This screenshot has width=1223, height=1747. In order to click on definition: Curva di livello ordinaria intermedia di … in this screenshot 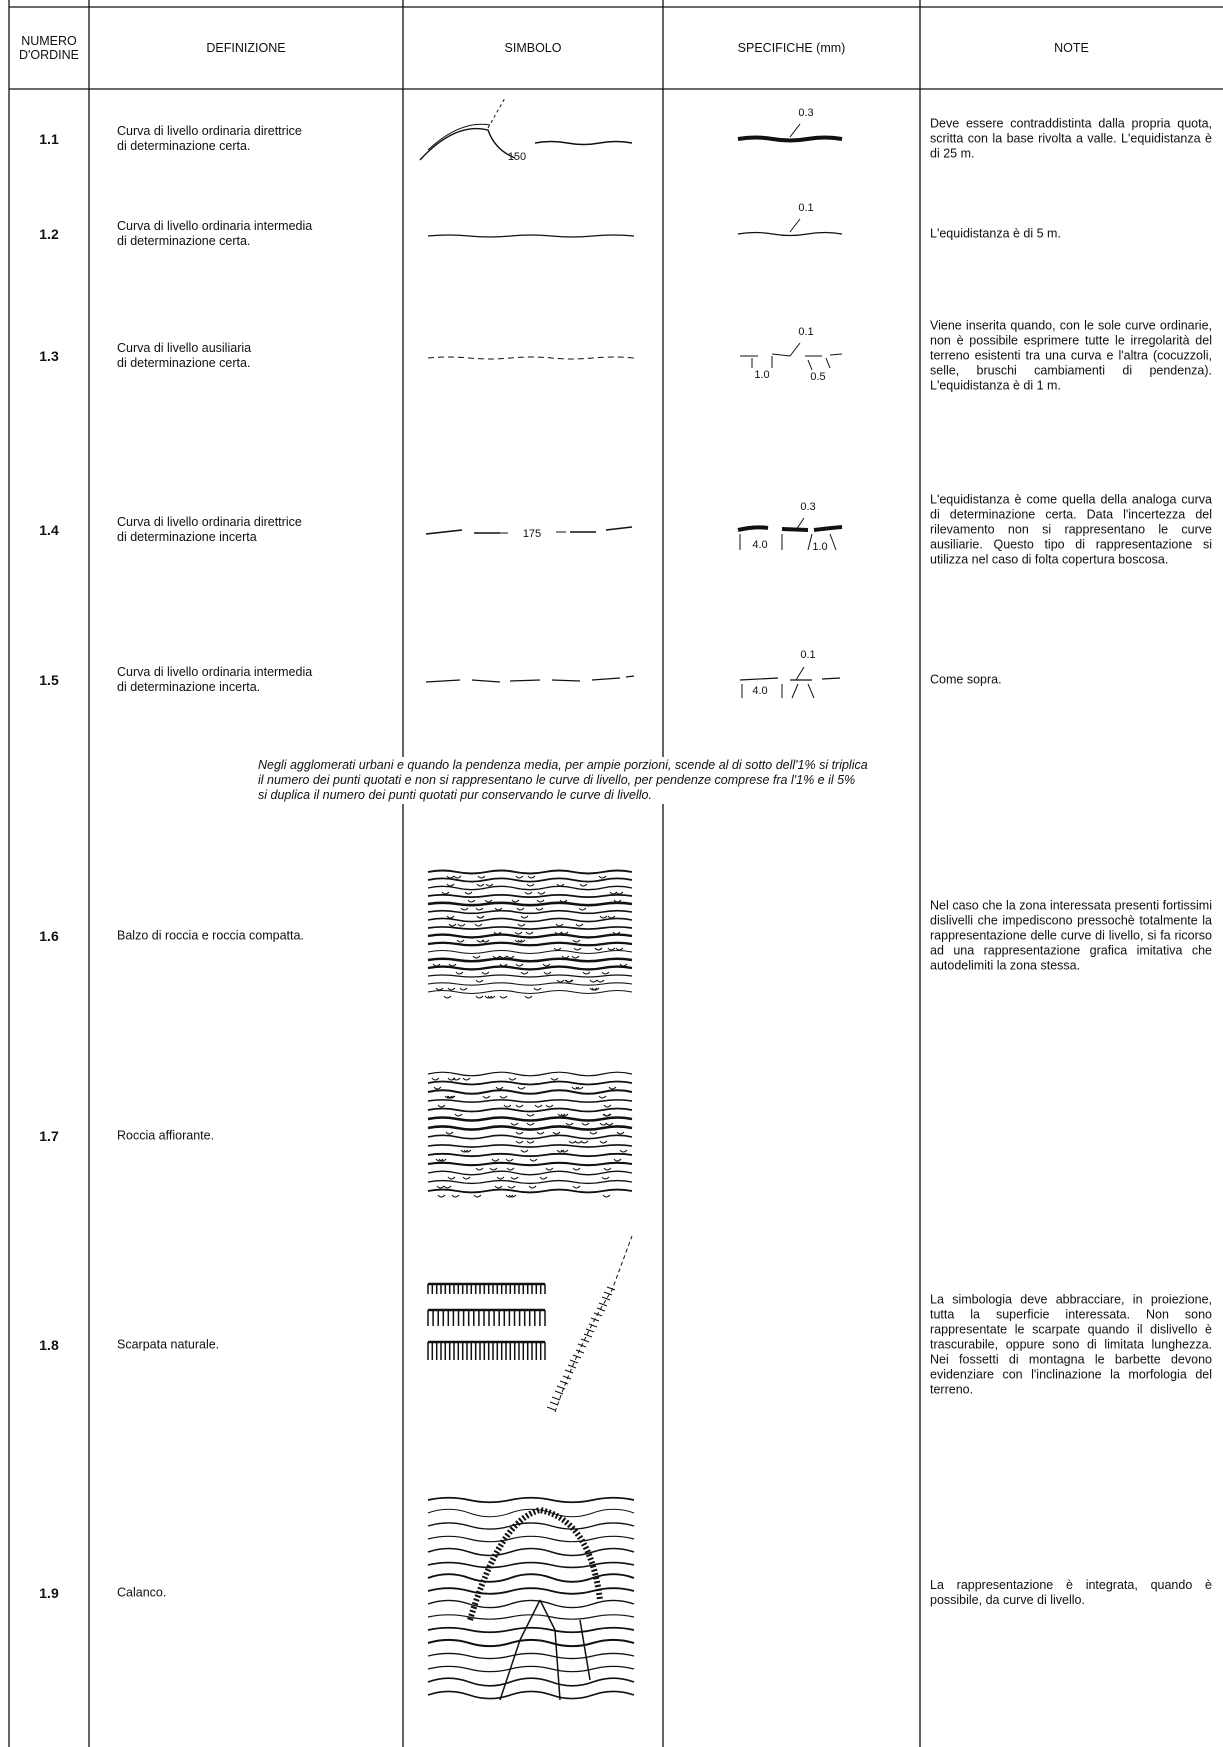, I will do `click(214, 234)`.